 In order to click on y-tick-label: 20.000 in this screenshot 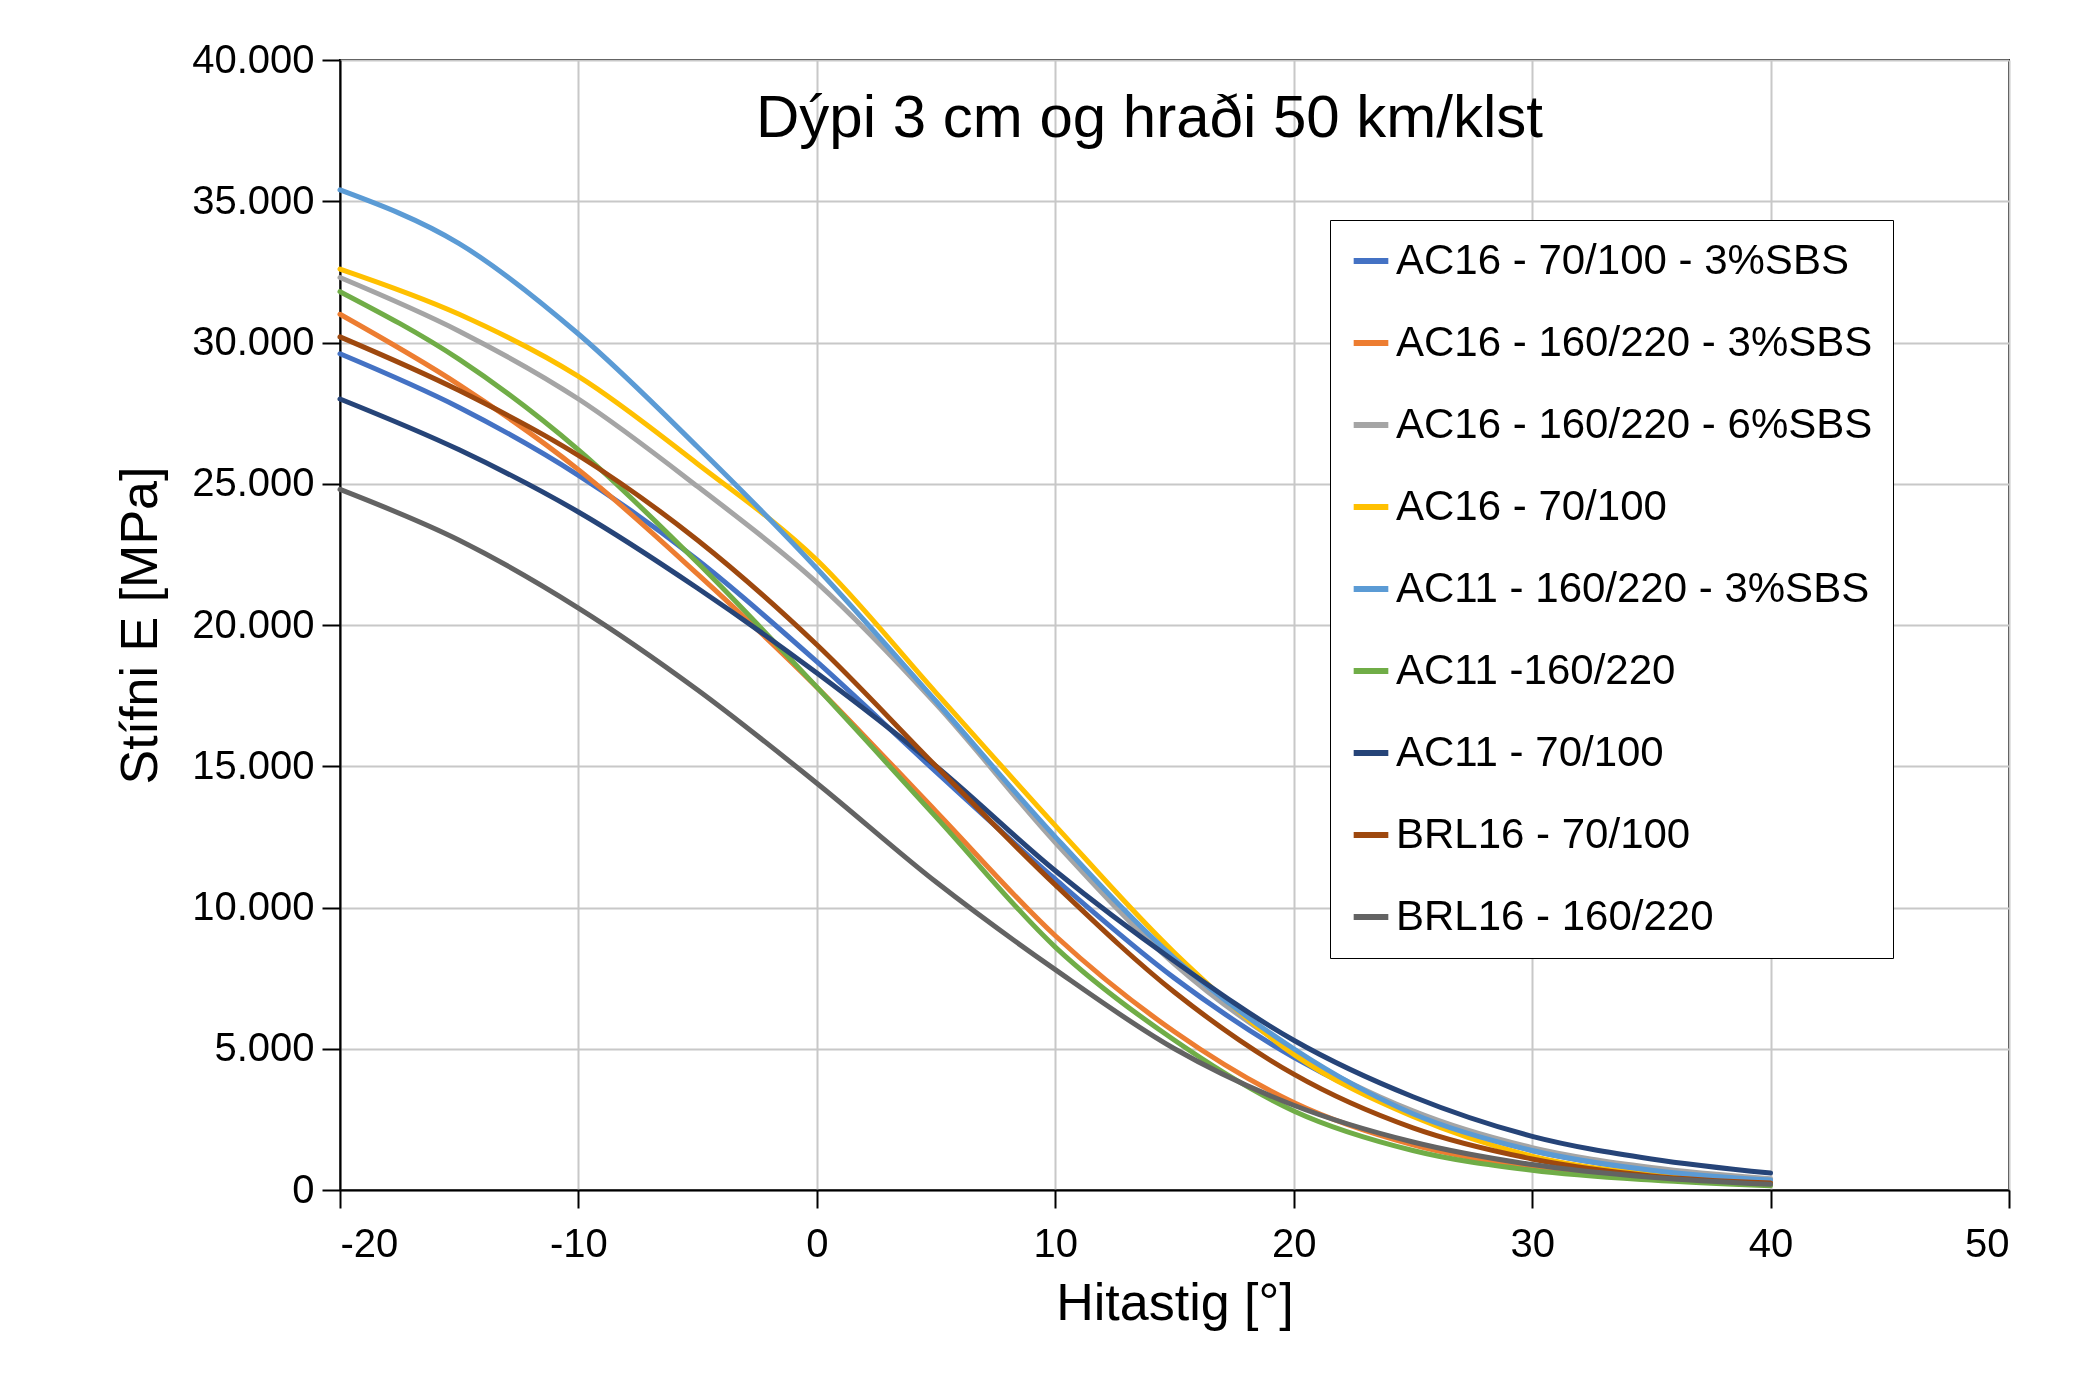, I will do `click(253, 623)`.